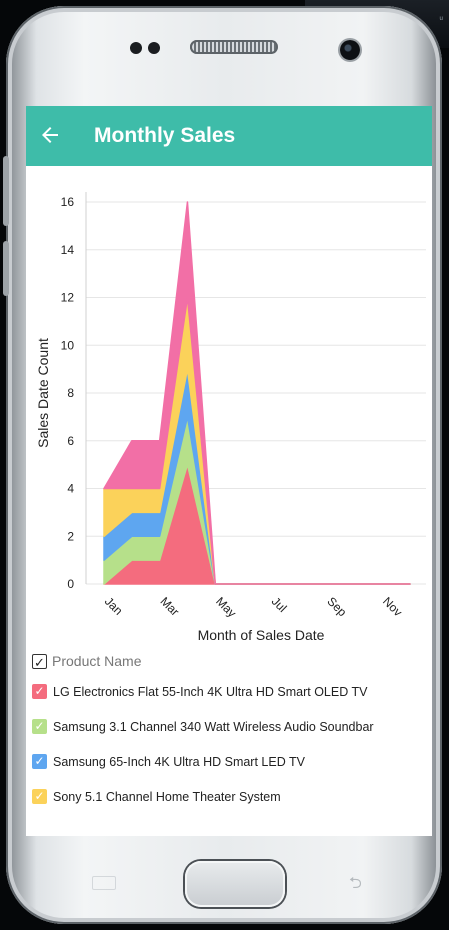  What do you see at coordinates (226, 607) in the screenshot?
I see `x-tick-label: May` at bounding box center [226, 607].